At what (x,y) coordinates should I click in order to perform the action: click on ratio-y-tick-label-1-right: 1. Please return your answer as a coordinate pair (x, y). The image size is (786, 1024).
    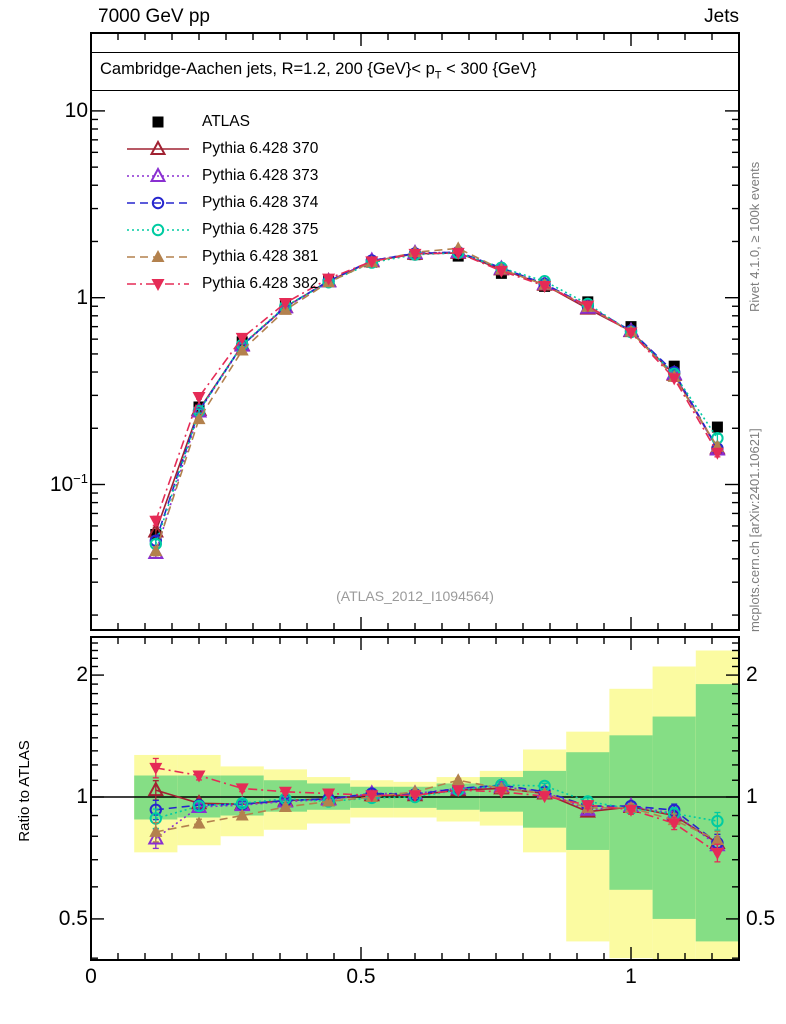
    Looking at the image, I should click on (752, 796).